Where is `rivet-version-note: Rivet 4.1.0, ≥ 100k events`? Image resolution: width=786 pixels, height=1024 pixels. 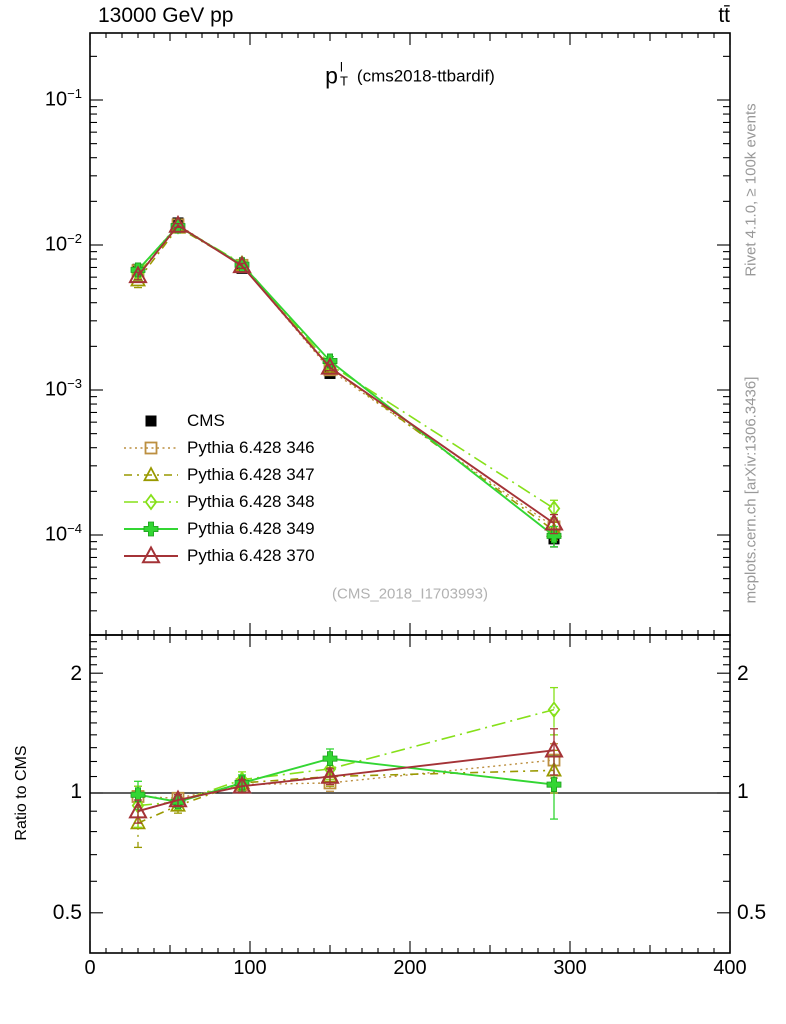 rivet-version-note: Rivet 4.1.0, ≥ 100k events is located at coordinates (751, 190).